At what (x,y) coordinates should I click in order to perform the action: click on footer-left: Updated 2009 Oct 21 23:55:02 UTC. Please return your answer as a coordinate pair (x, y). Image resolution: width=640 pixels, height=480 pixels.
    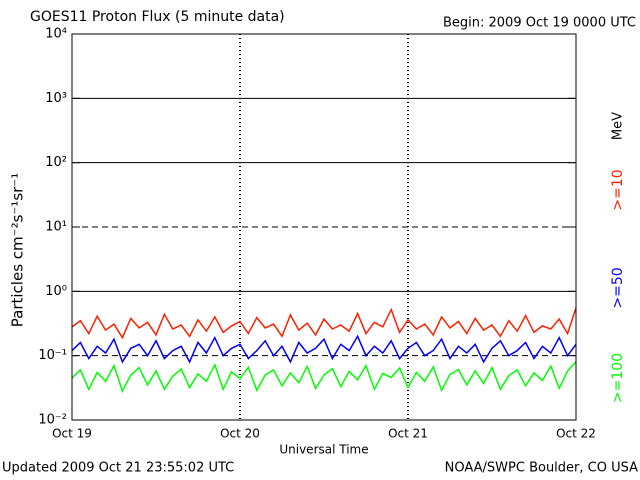
    Looking at the image, I should click on (118, 468).